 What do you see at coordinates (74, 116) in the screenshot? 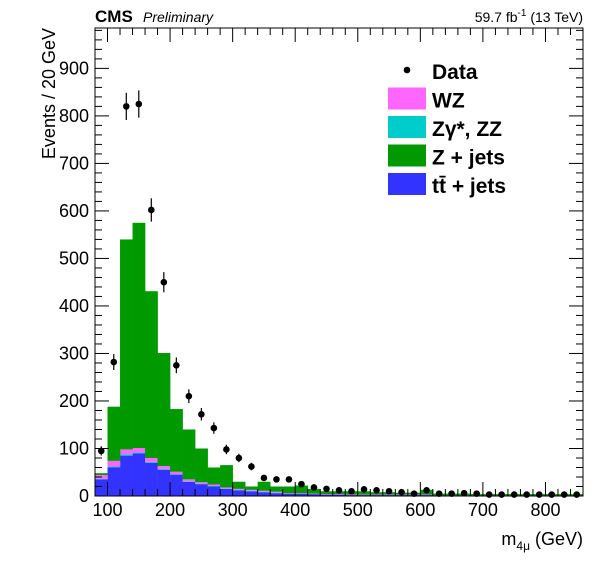
I see `y-tick-label-800: 800` at bounding box center [74, 116].